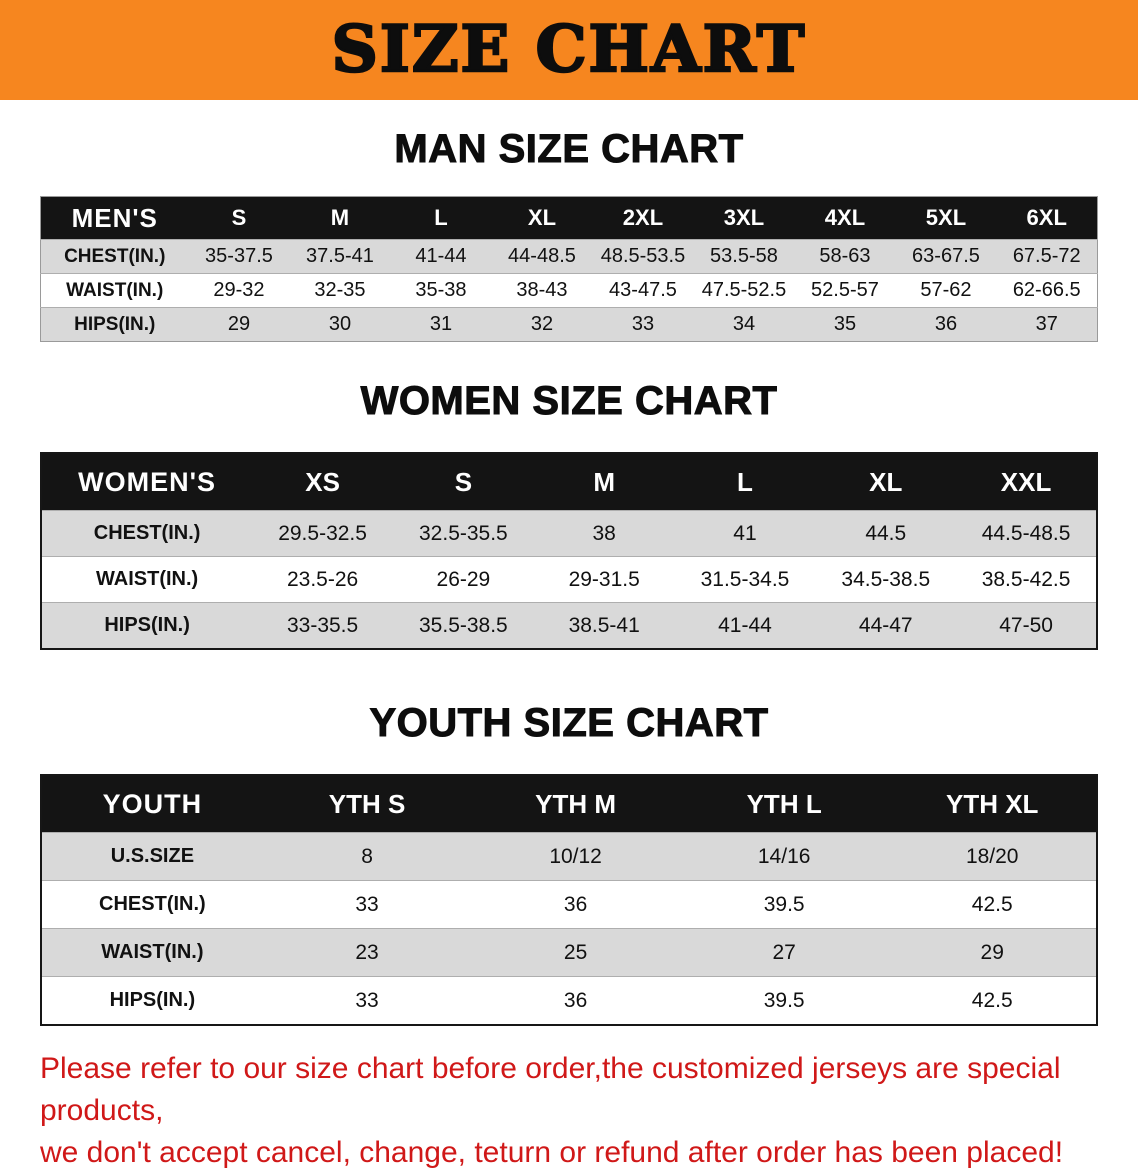  I want to click on size-column-header: 4XL, so click(845, 218).